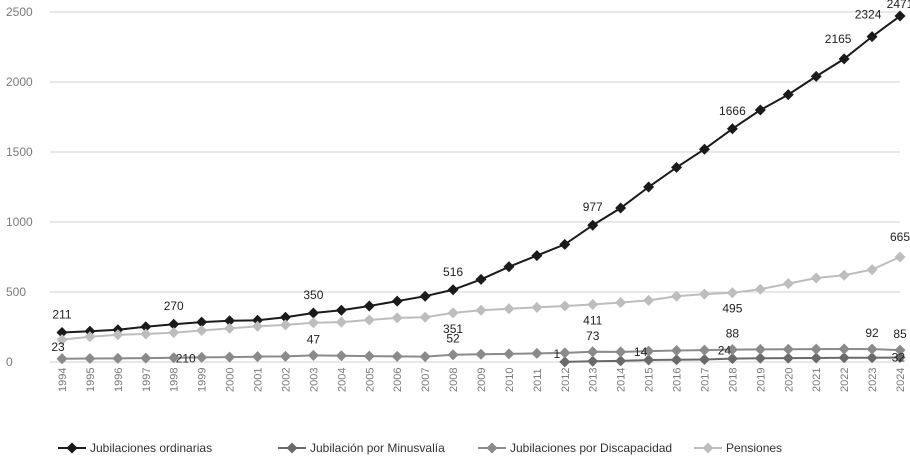 The height and width of the screenshot is (462, 910). Describe the element at coordinates (370, 380) in the screenshot. I see `x-tick-label: 2005` at that location.